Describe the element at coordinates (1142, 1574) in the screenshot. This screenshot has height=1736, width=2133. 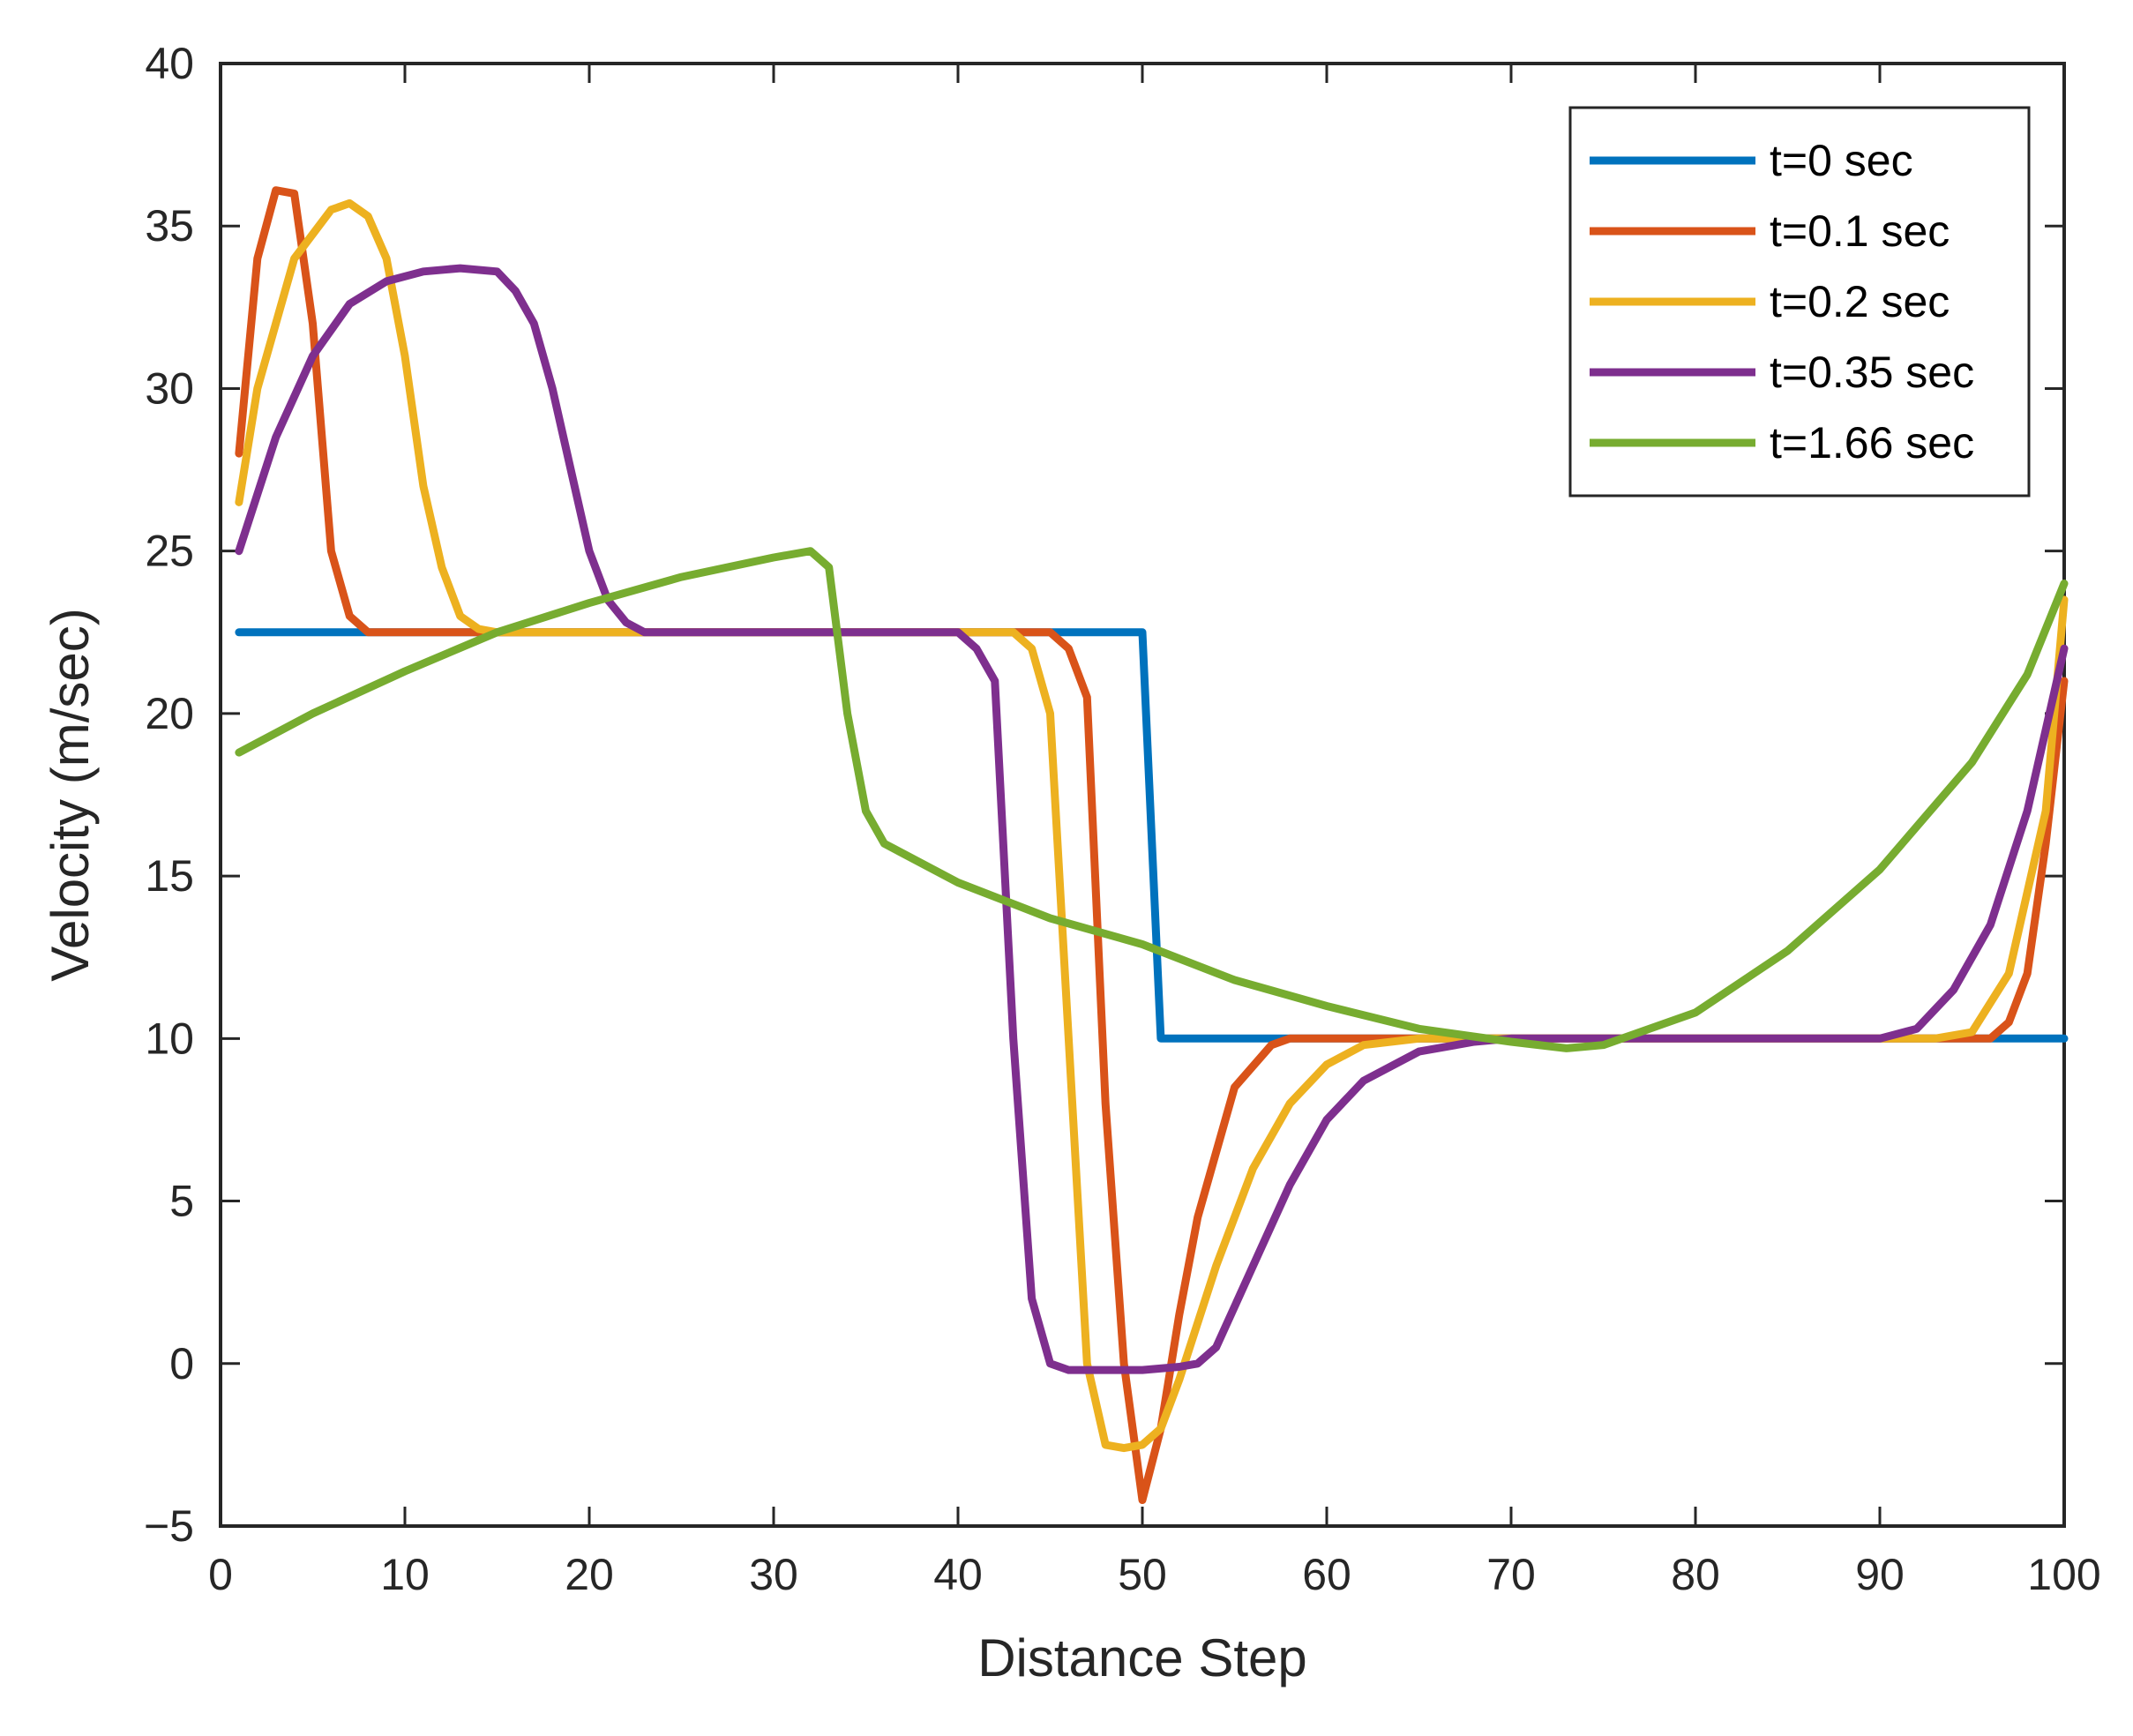
I see `x-tick-label: 50` at that location.